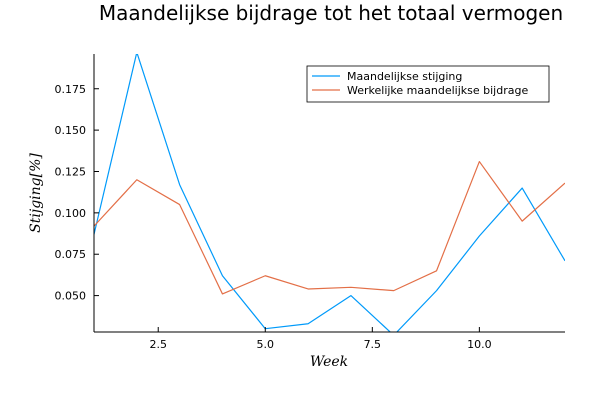 The image size is (600, 400). I want to click on x-tick-label: 5.0, so click(266, 344).